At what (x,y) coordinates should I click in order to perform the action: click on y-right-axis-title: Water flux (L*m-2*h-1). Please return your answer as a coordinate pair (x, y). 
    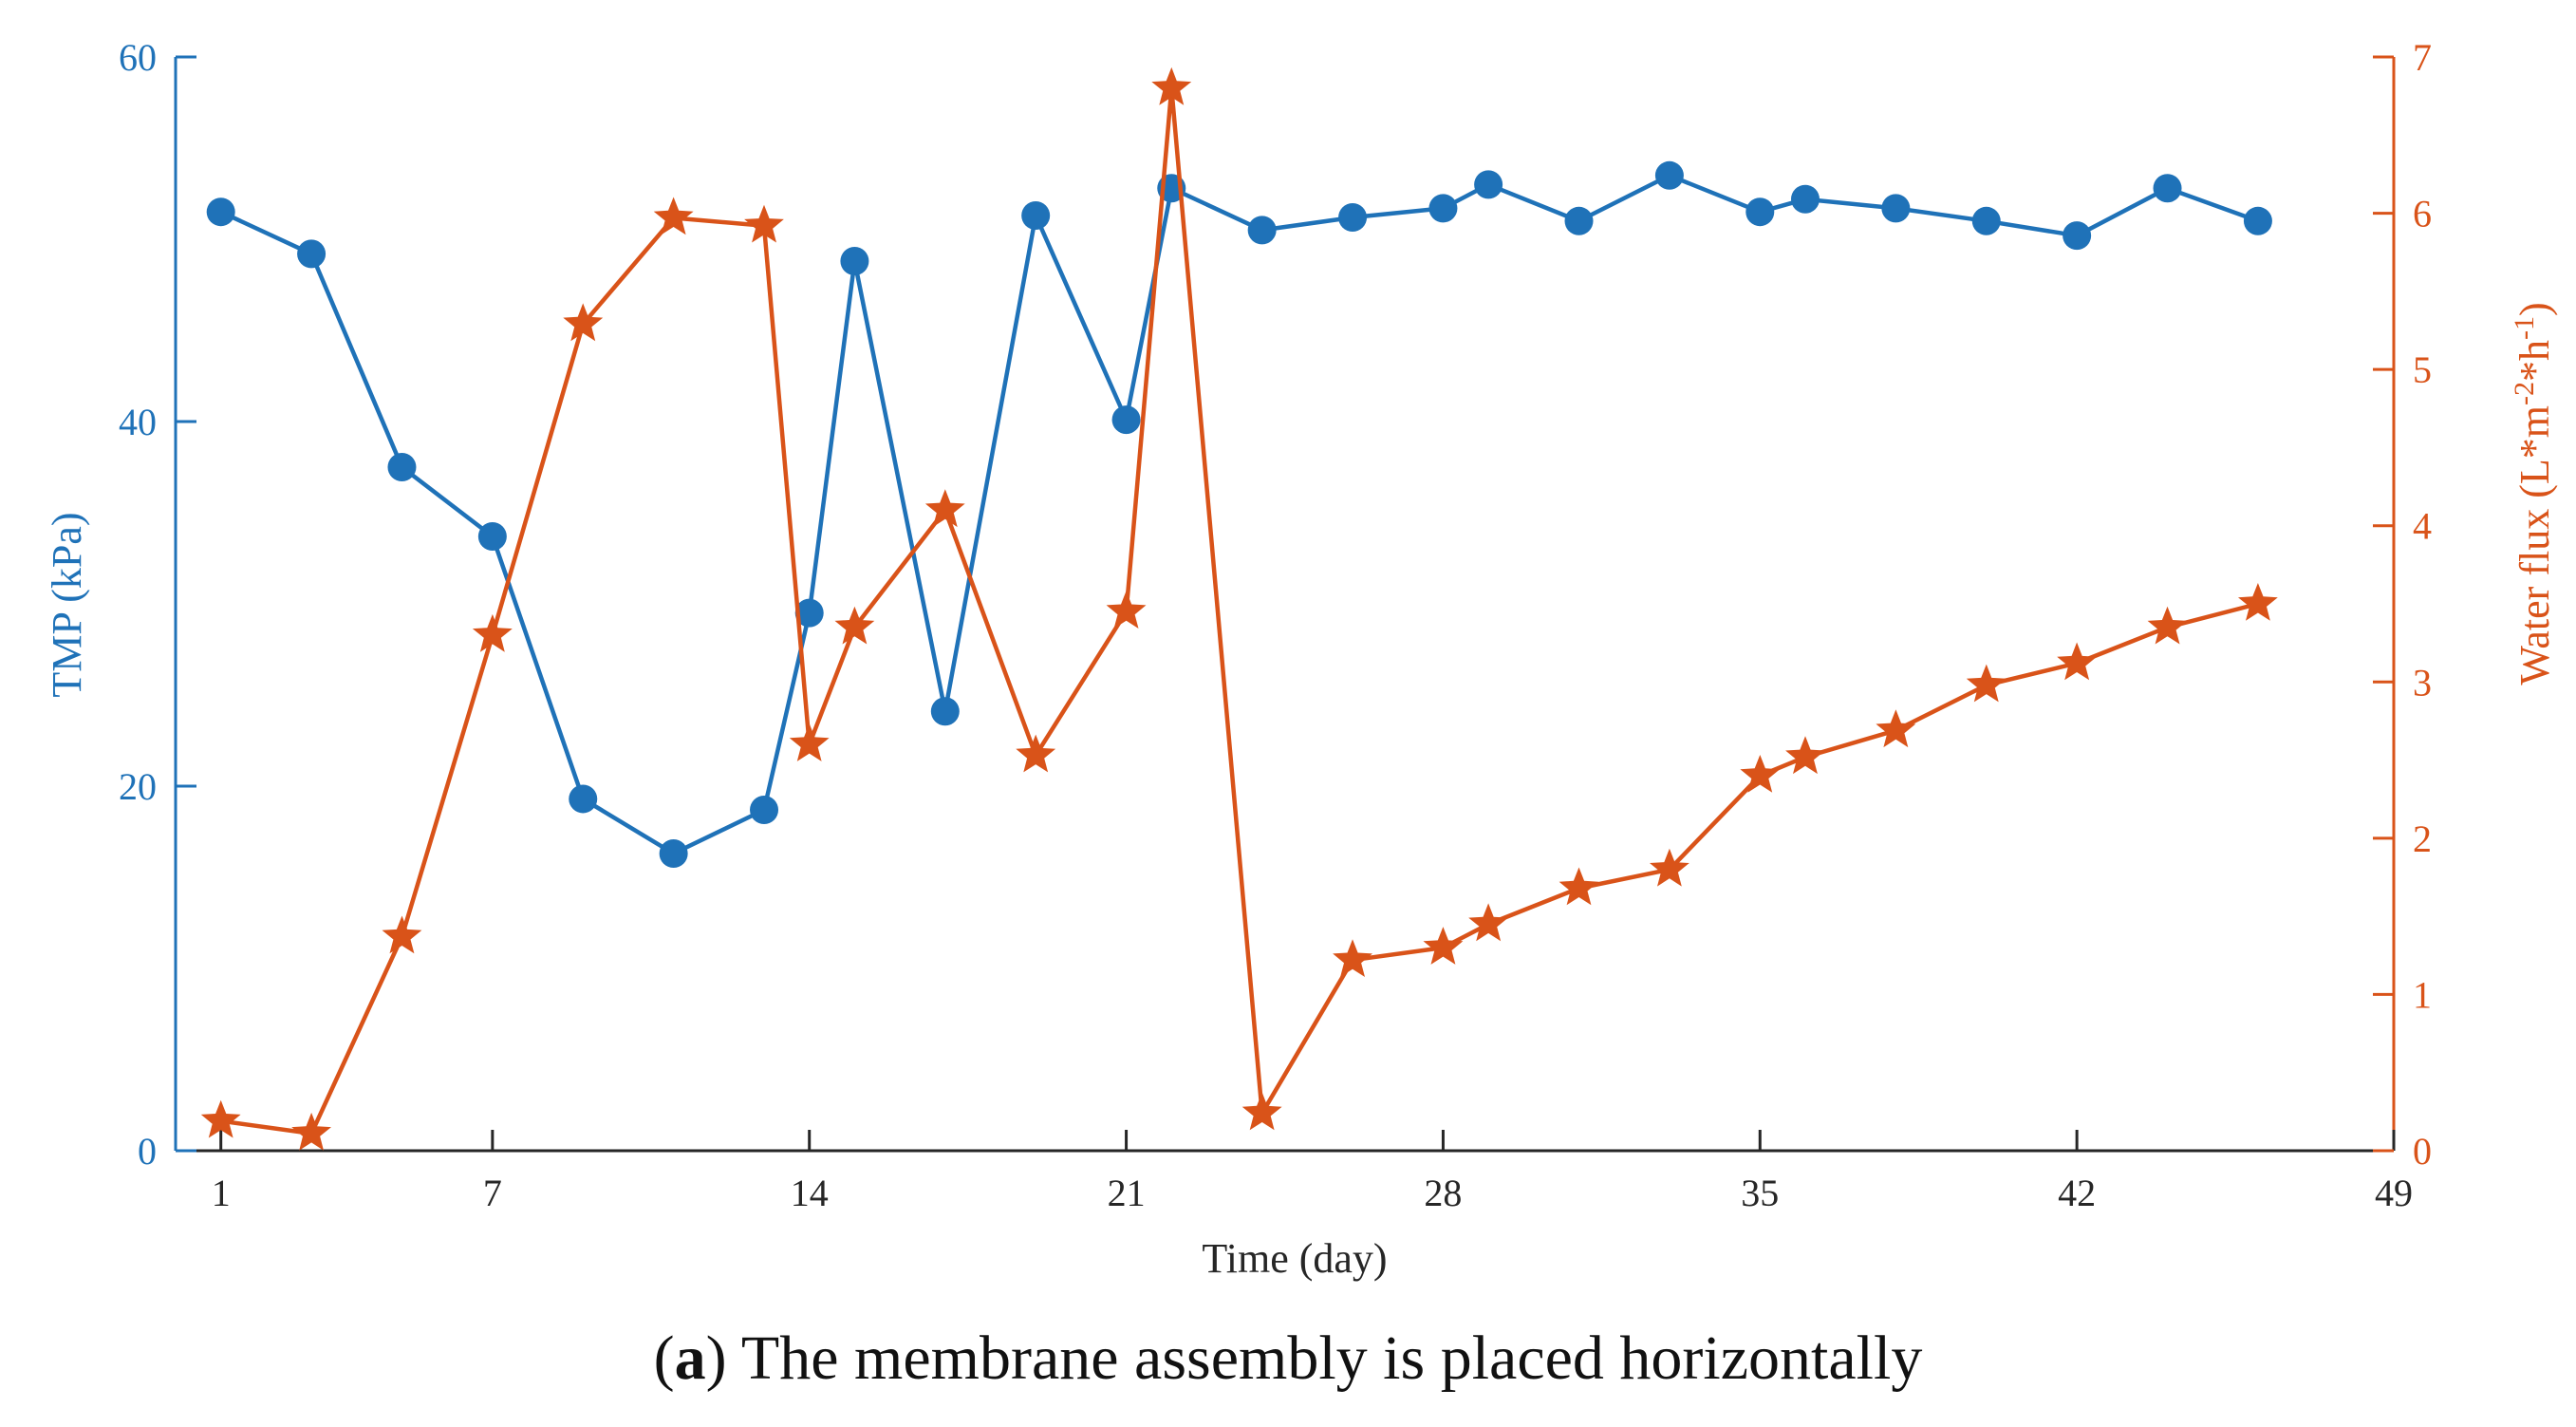
    Looking at the image, I should click on (2533, 493).